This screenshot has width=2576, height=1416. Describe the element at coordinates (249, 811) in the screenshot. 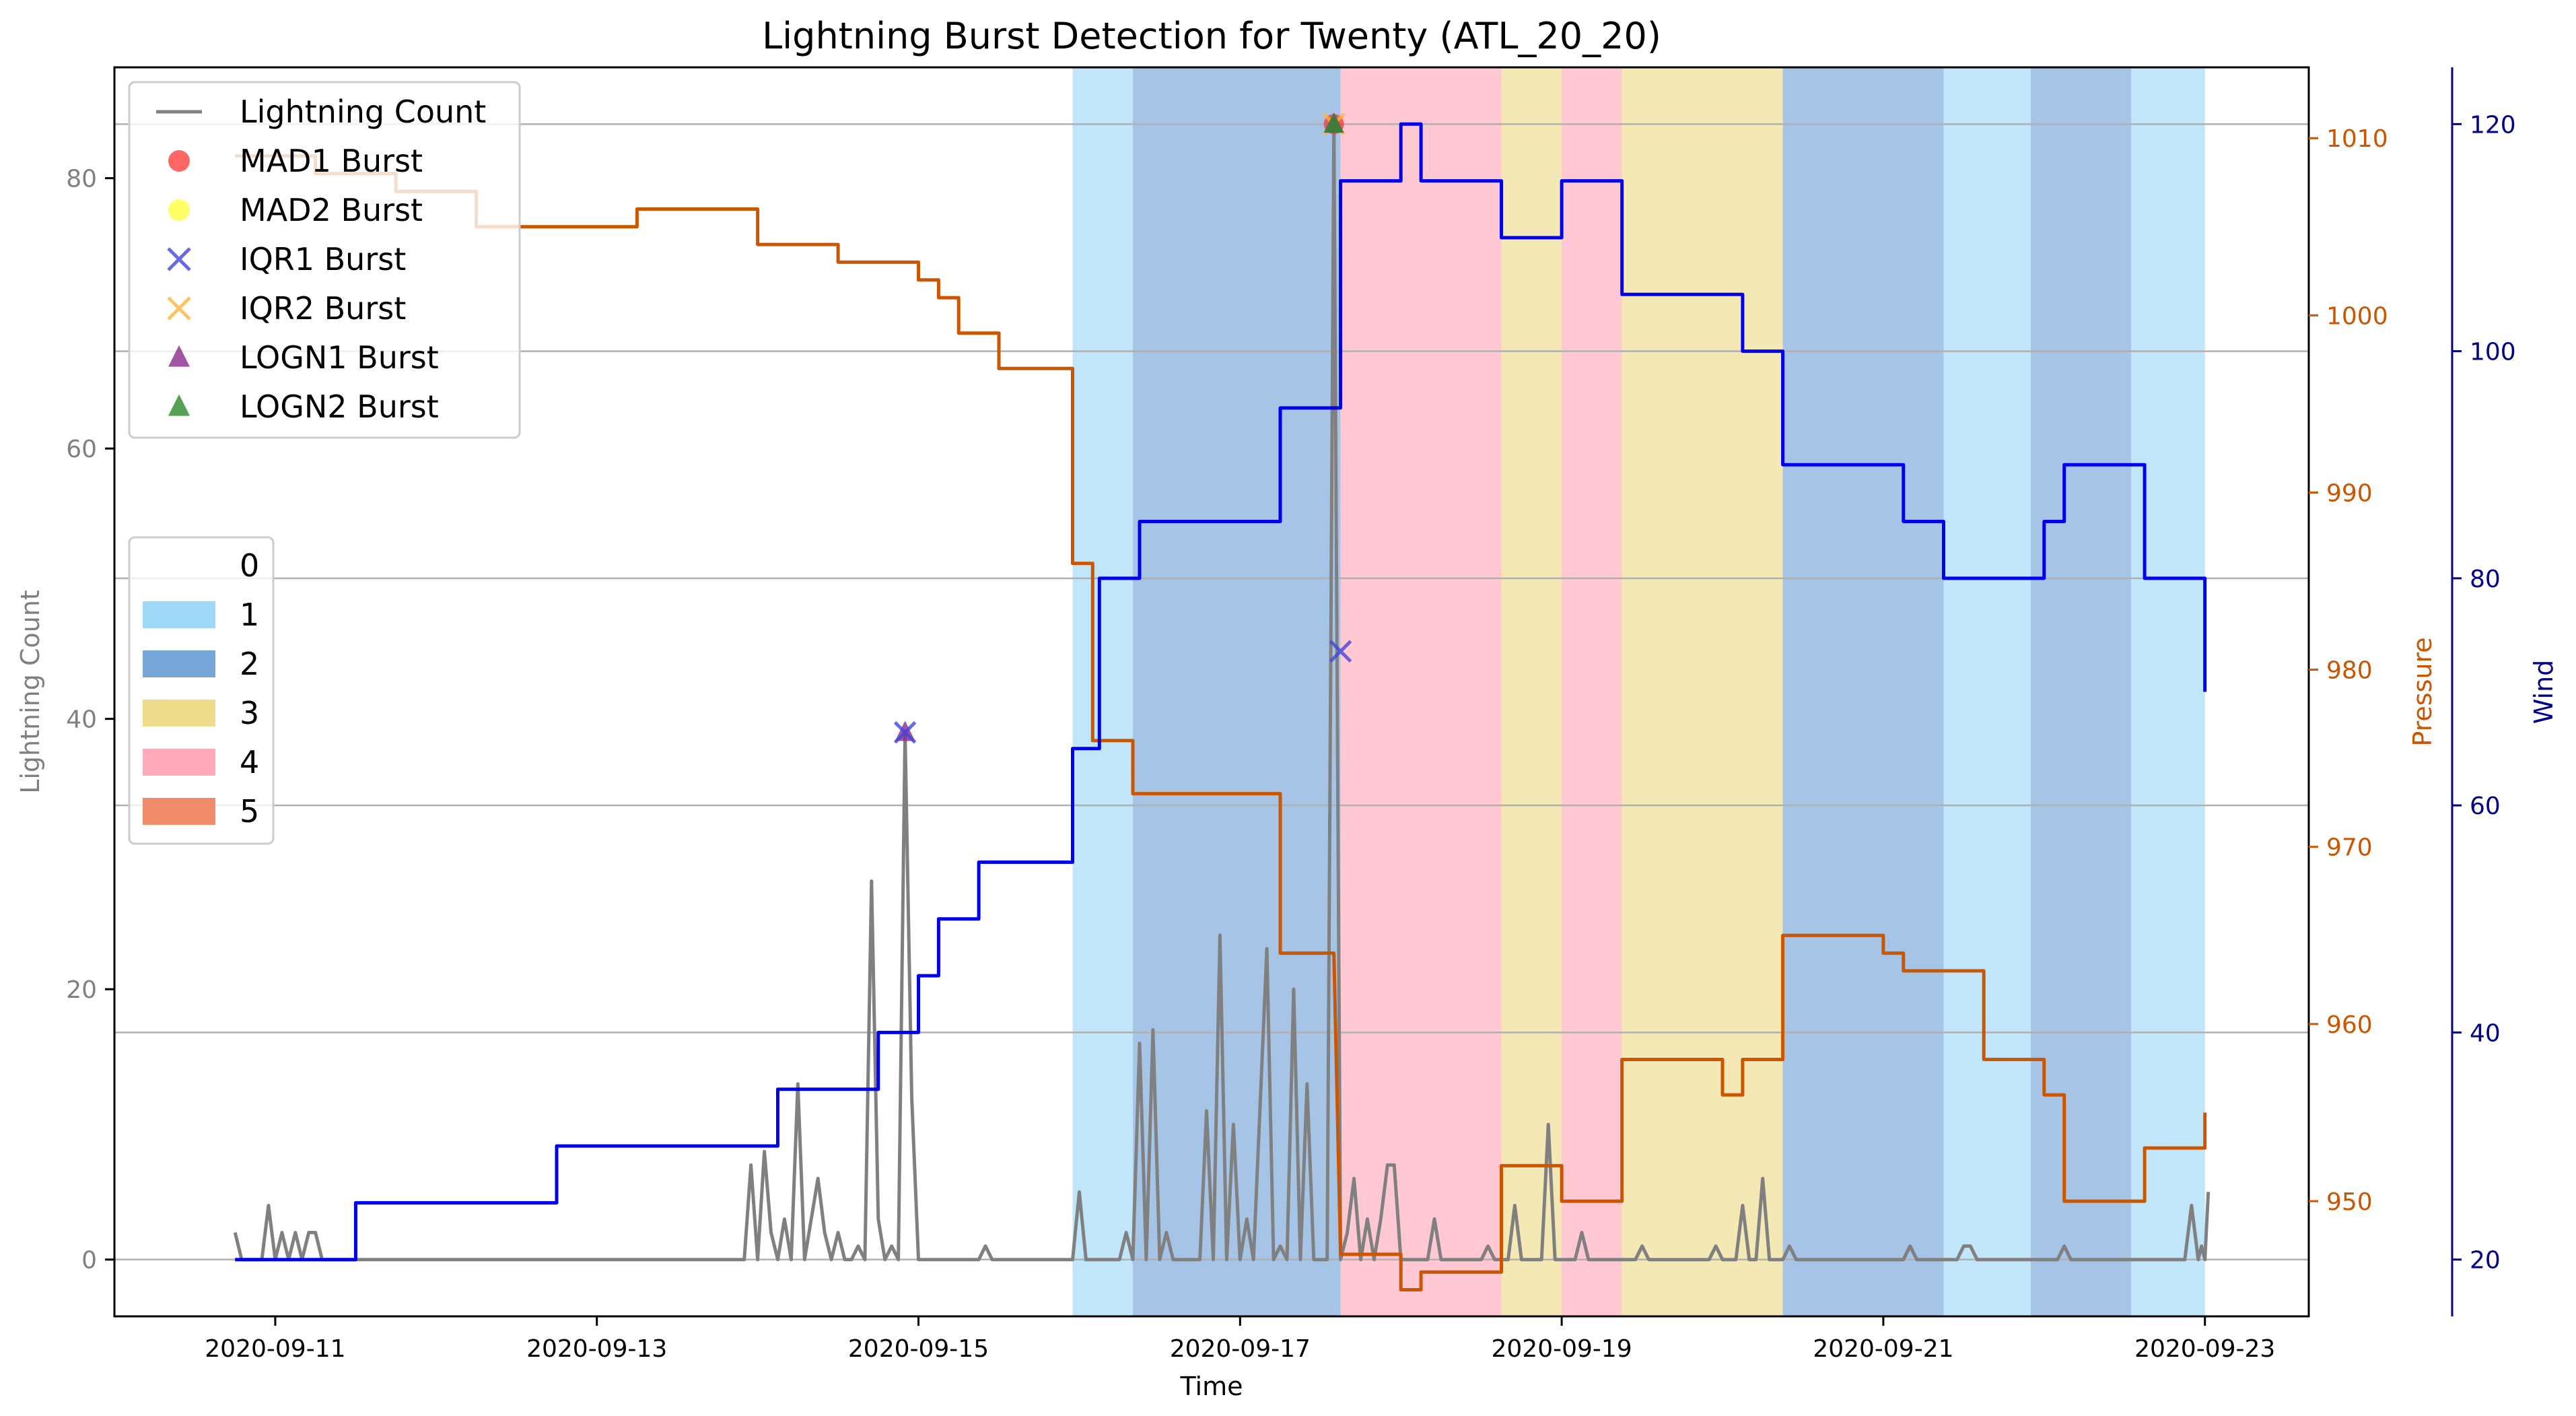

I see `category-legend-label: 5` at that location.